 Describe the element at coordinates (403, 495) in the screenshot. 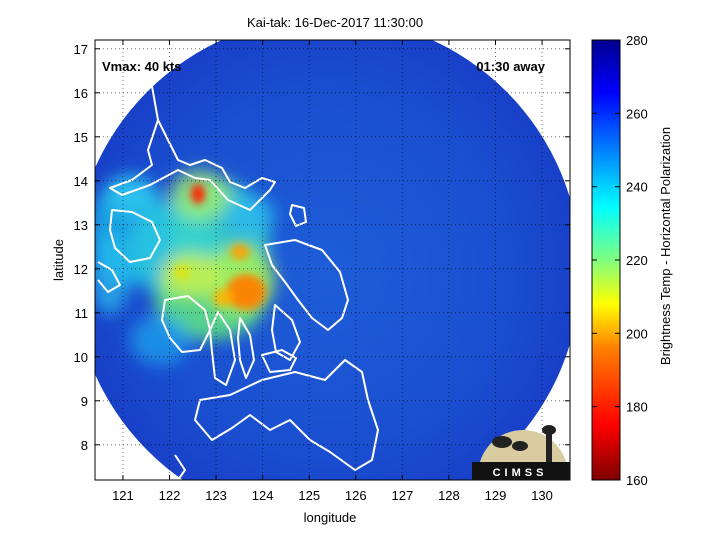

I see `x-tick-label: 127` at that location.